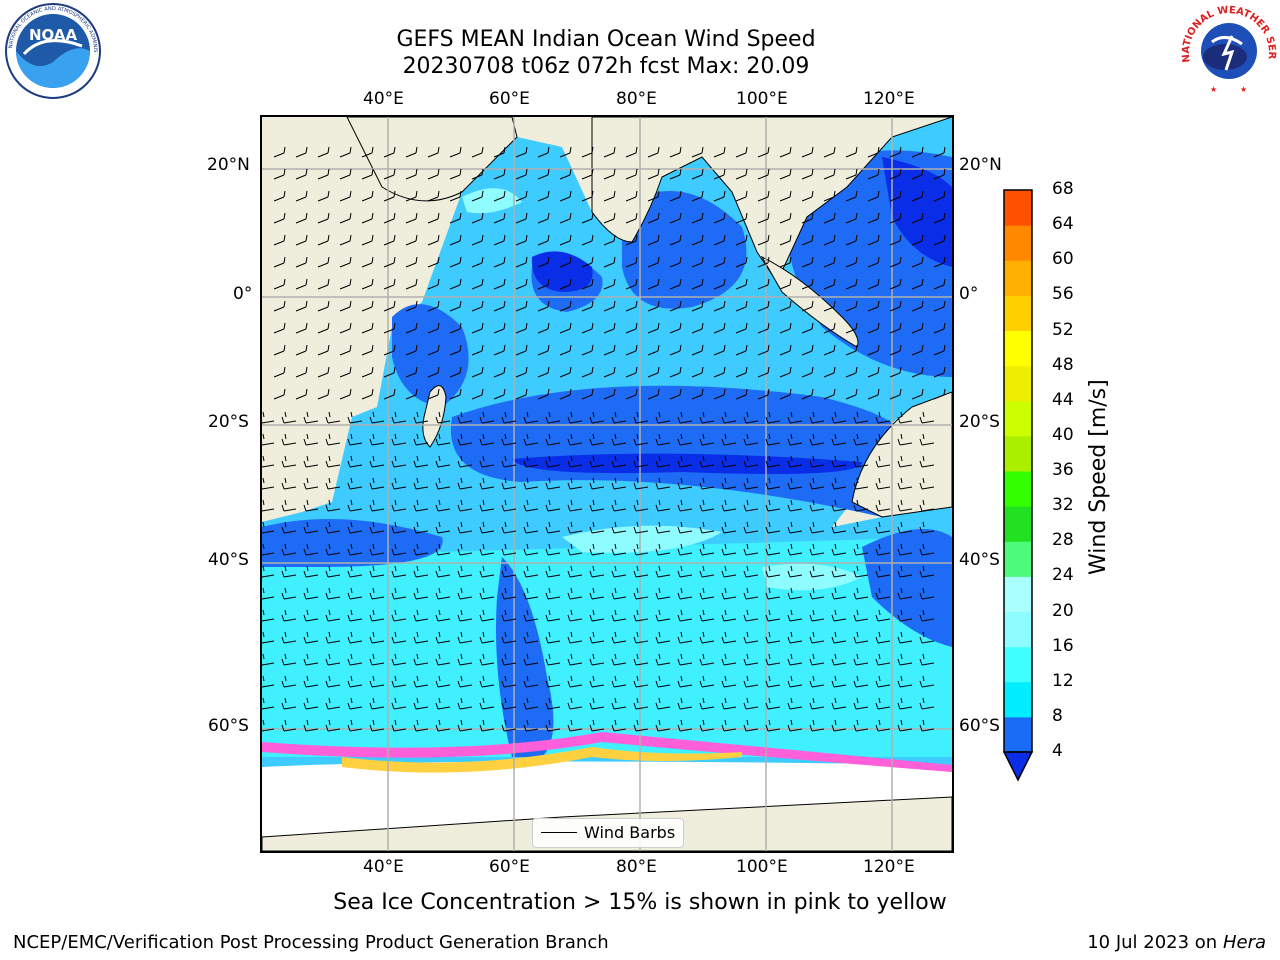 The image size is (1280, 960). What do you see at coordinates (607, 752) in the screenshot?
I see `sea-ice-edge` at bounding box center [607, 752].